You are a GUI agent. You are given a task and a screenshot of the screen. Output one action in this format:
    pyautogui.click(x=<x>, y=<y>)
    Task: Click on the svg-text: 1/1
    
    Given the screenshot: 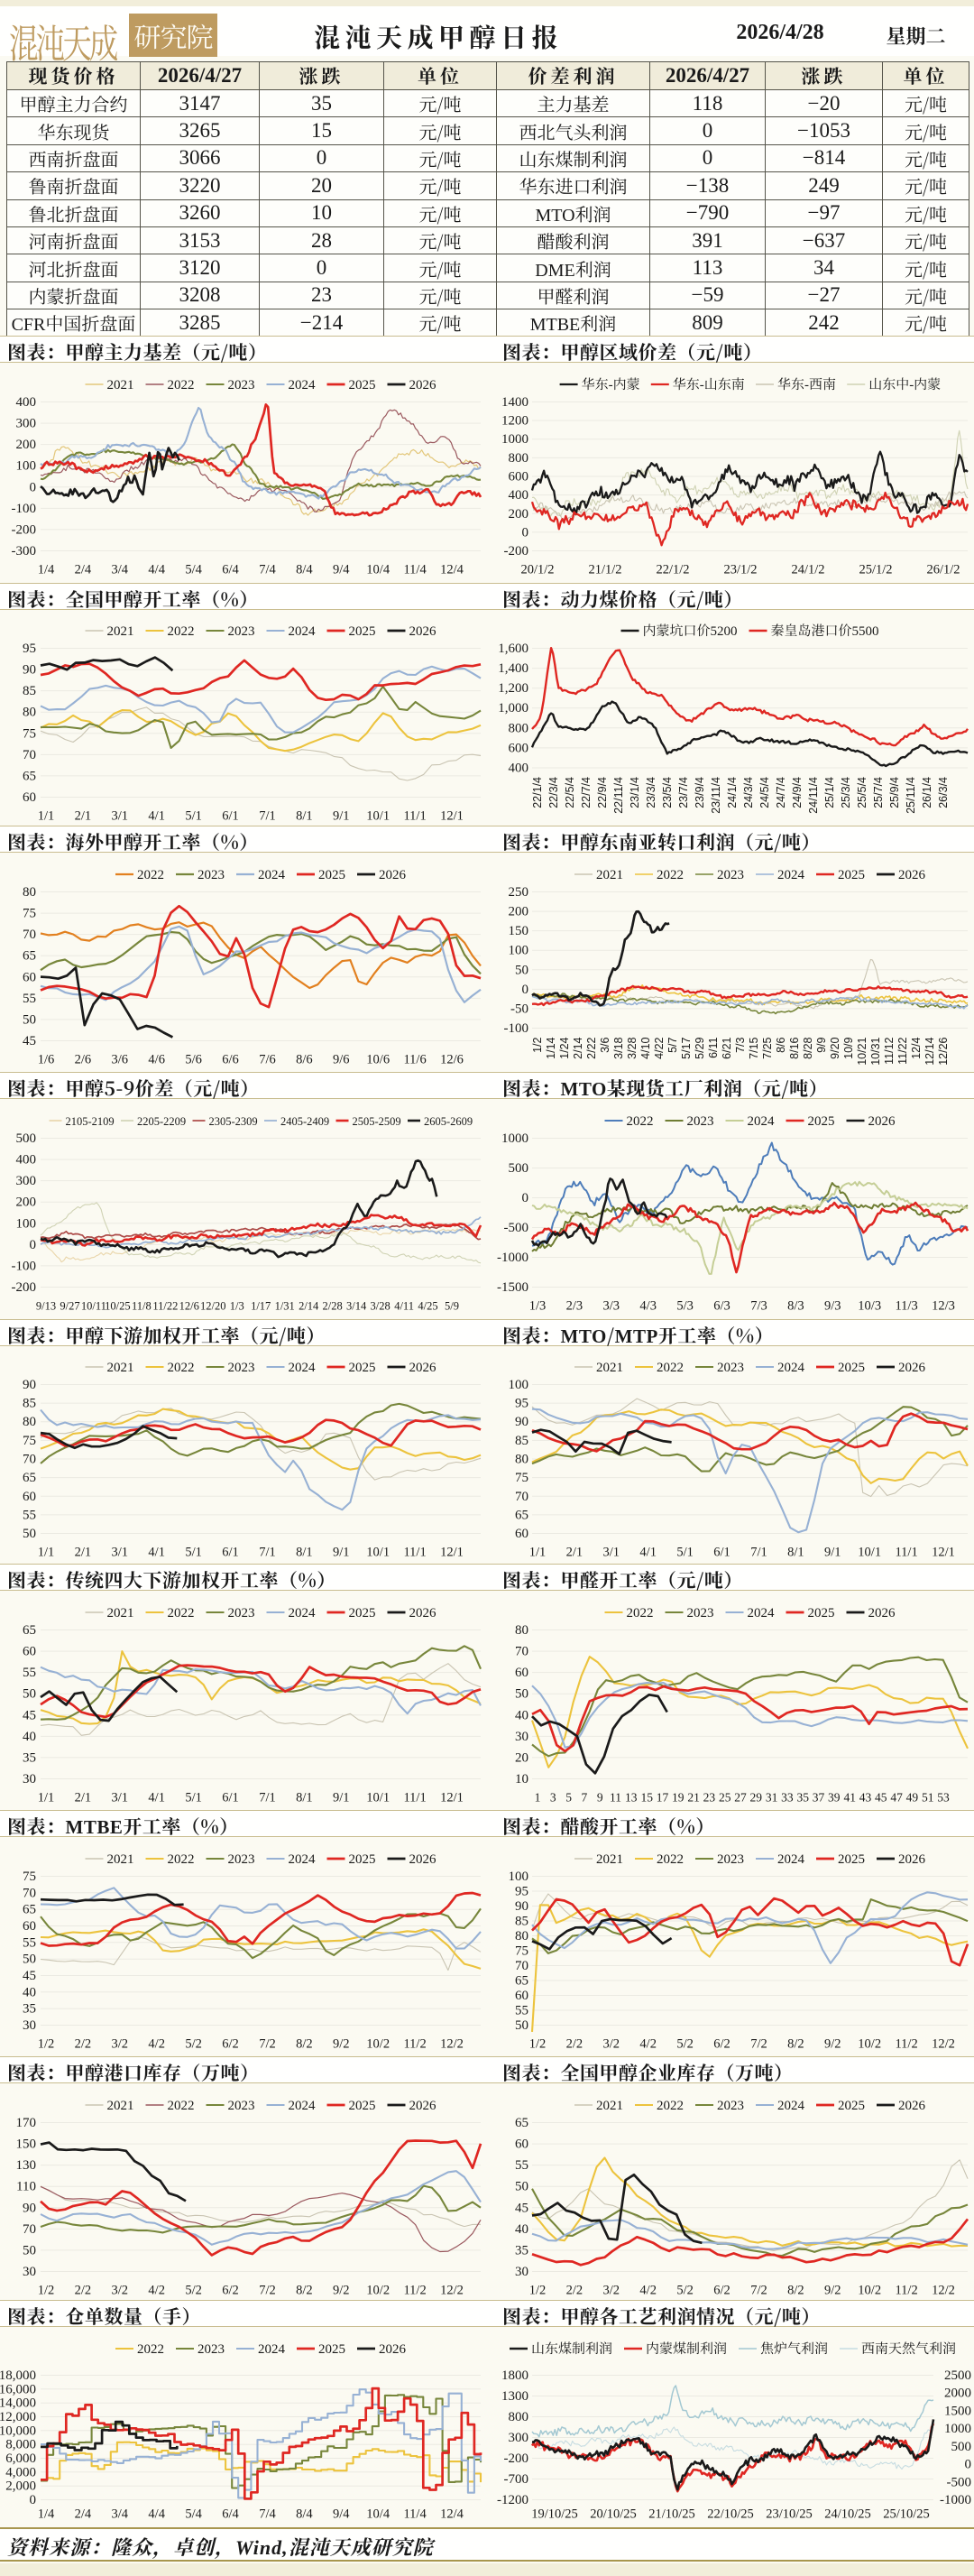 What is the action you would take?
    pyautogui.click(x=46, y=816)
    